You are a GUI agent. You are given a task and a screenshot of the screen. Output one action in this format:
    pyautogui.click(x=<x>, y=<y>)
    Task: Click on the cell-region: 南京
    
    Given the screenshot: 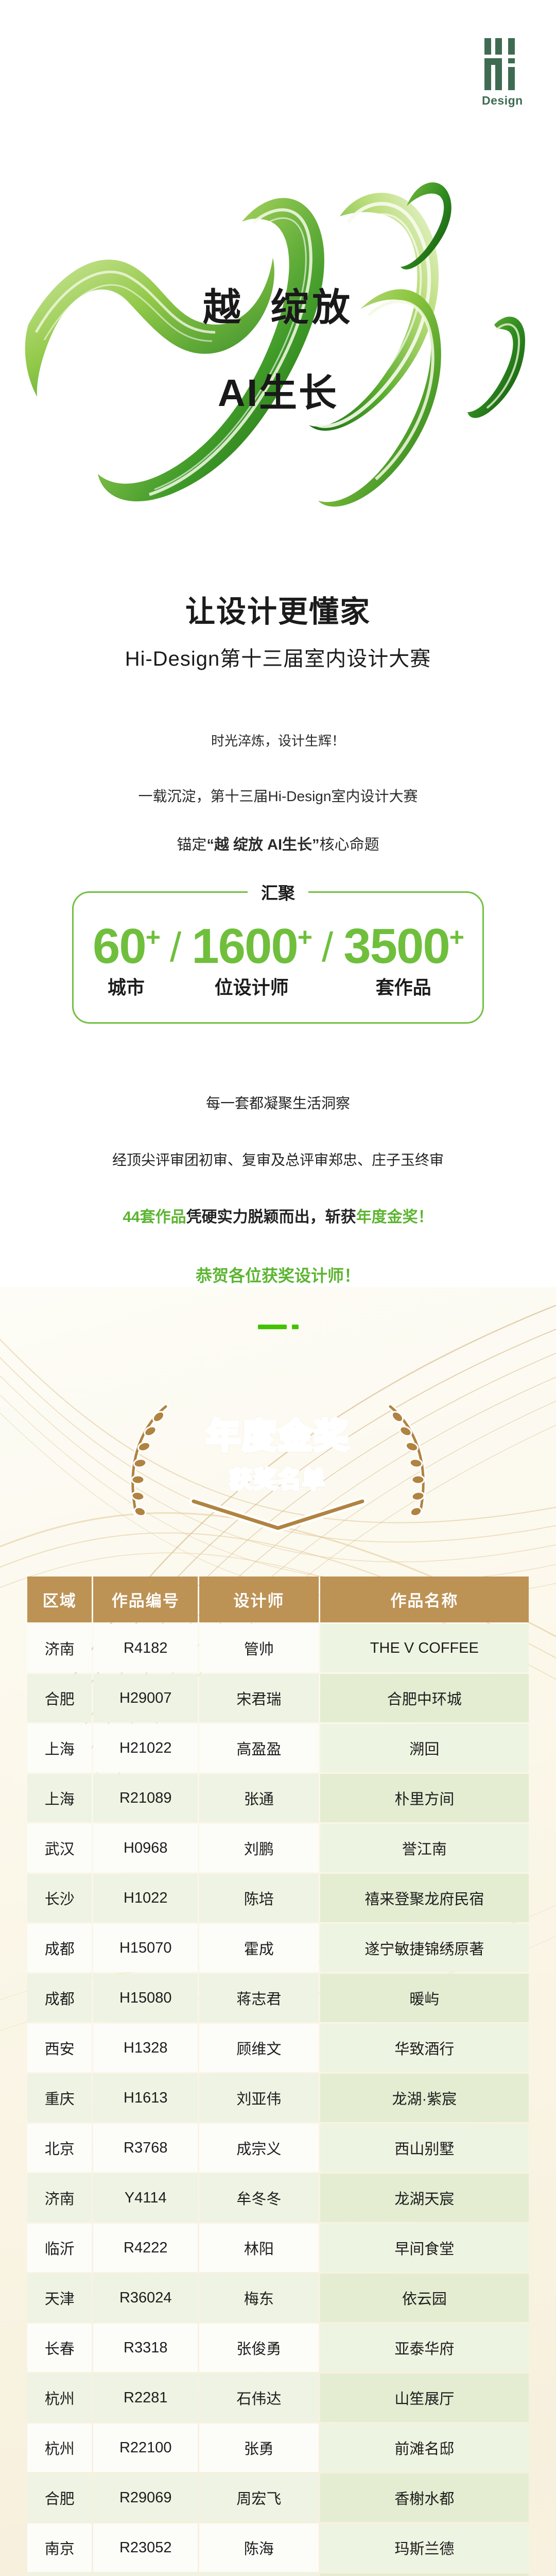 What is the action you would take?
    pyautogui.click(x=59, y=2547)
    